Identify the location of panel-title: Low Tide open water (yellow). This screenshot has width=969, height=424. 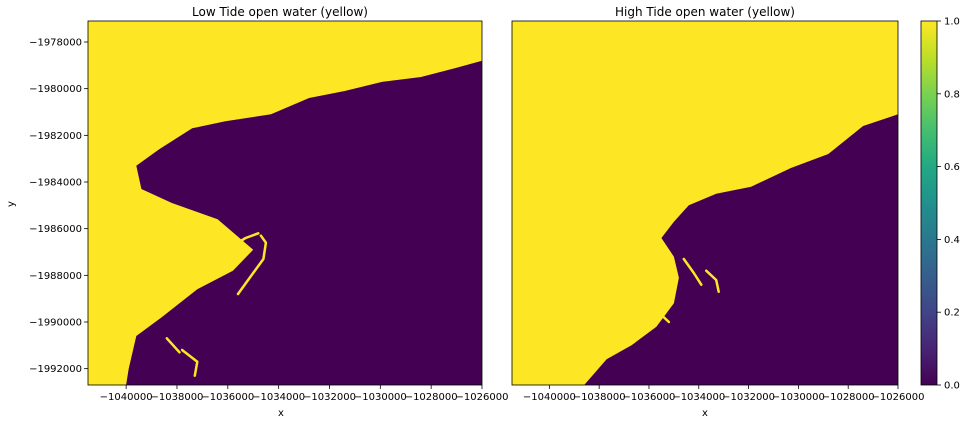
(280, 12).